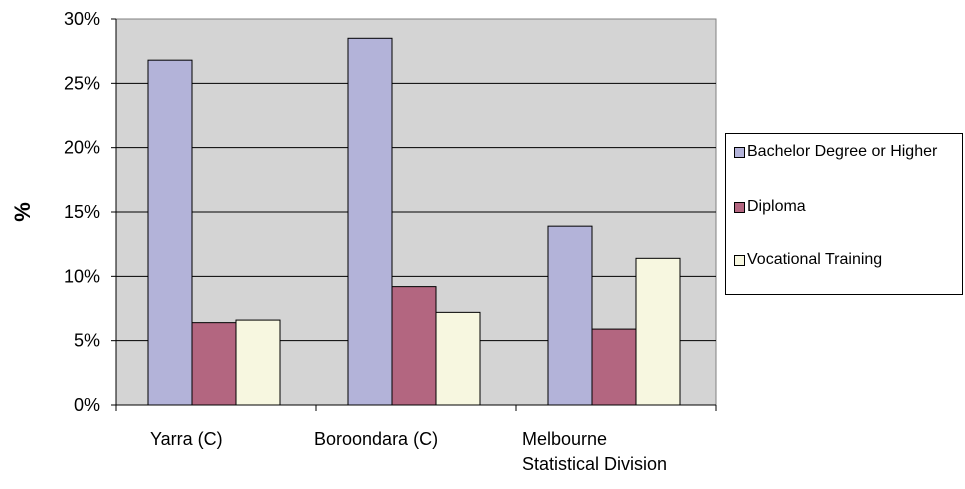 This screenshot has width=965, height=489. I want to click on y-tick-label: 30%, so click(82, 19).